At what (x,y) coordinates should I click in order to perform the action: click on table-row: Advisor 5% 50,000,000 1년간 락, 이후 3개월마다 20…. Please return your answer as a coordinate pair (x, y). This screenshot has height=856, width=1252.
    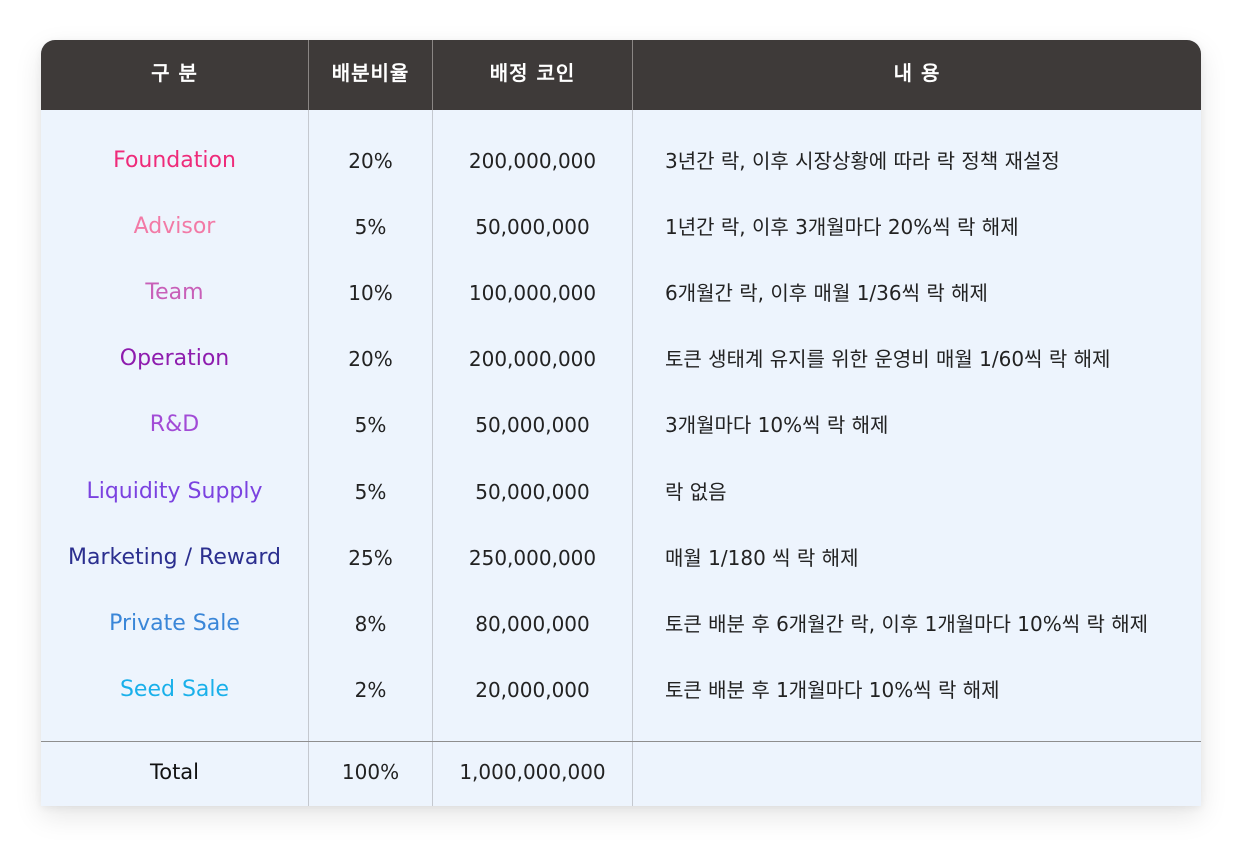
    Looking at the image, I should click on (621, 227).